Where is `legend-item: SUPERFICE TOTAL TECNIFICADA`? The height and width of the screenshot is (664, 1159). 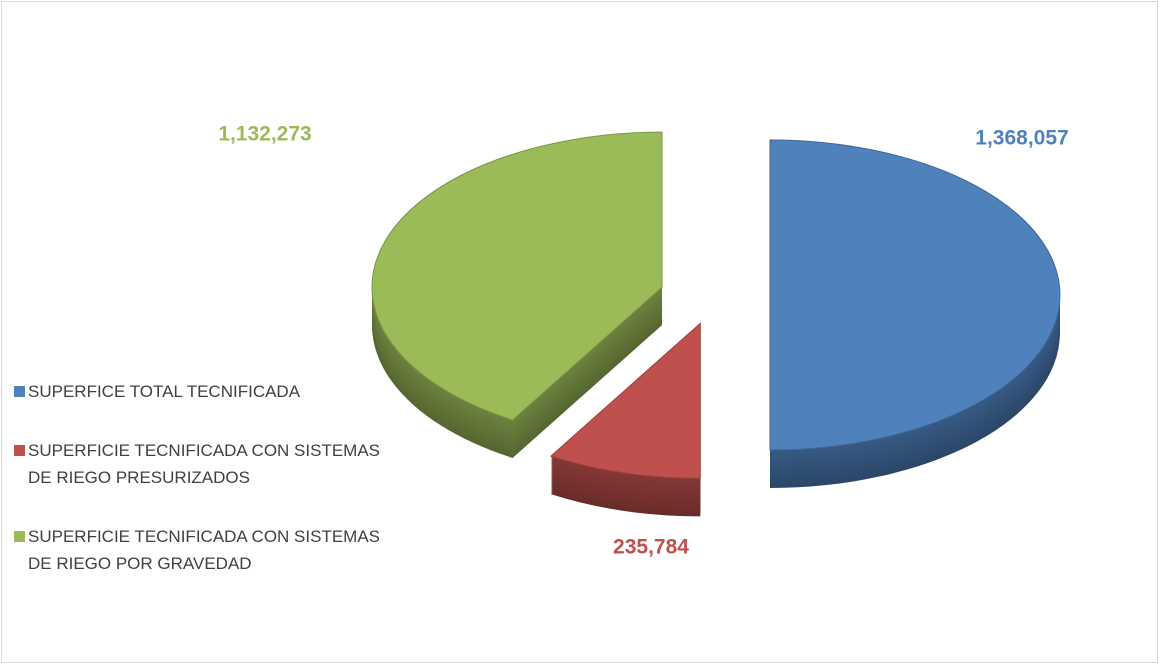 legend-item: SUPERFICE TOTAL TECNIFICADA is located at coordinates (204, 391).